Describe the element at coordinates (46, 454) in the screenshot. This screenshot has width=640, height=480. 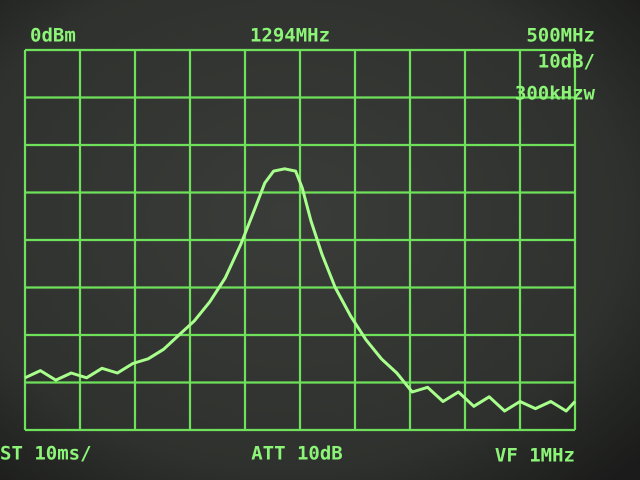
I see `screen-label: ST 10ms/` at that location.